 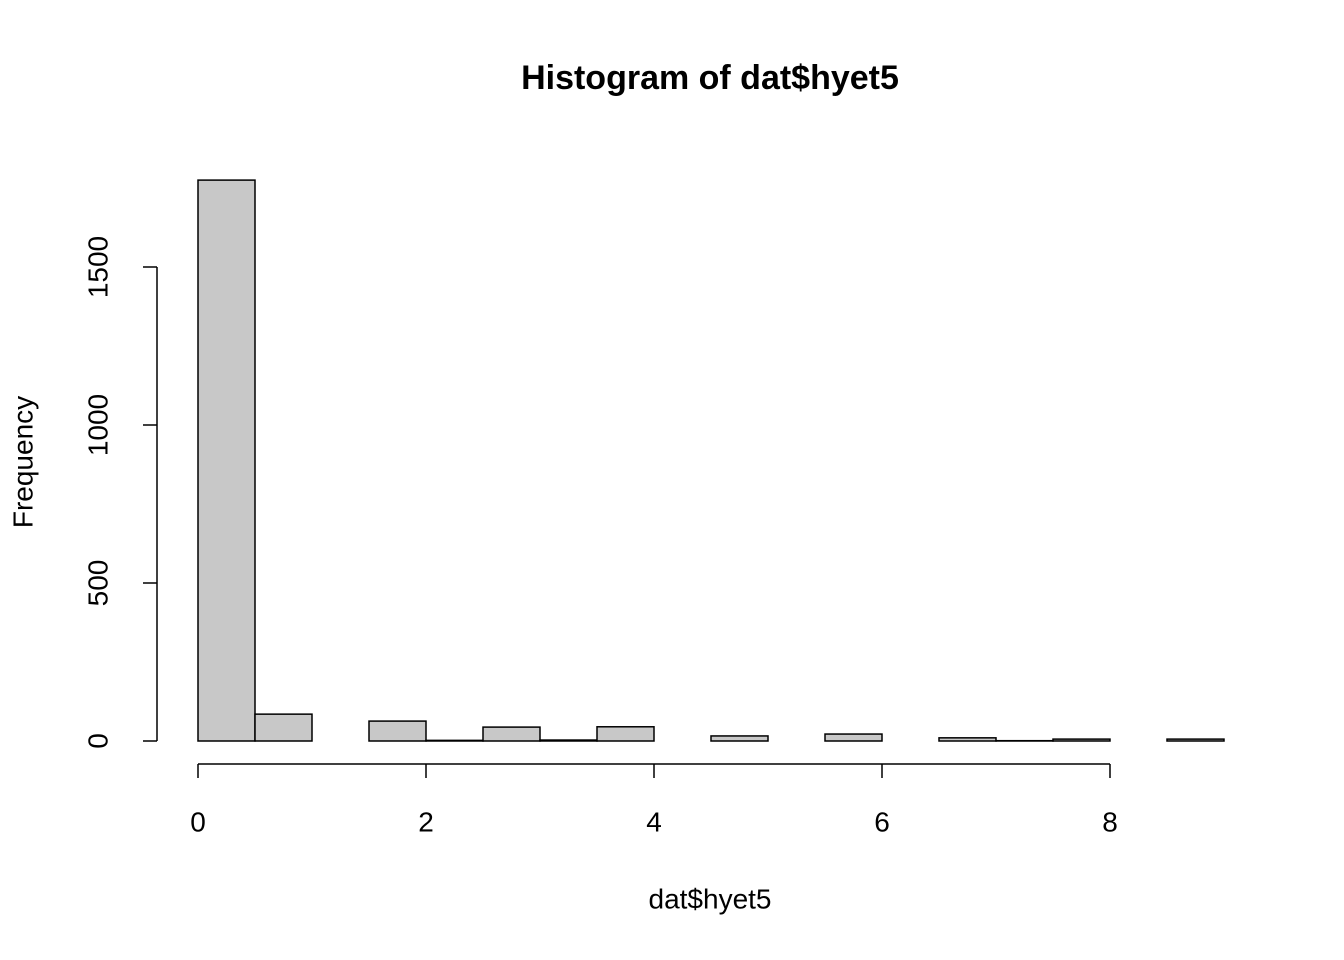 I want to click on y-tick-label: 1500, so click(x=97, y=267).